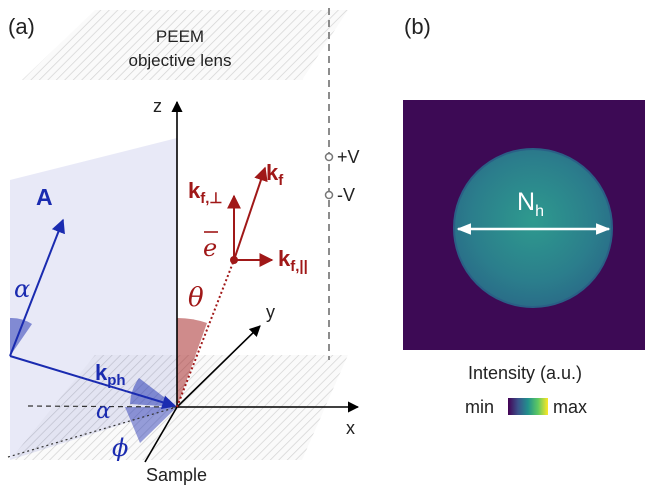 The width and height of the screenshot is (649, 489). What do you see at coordinates (417, 26) in the screenshot?
I see `panel-b-label: (b)` at bounding box center [417, 26].